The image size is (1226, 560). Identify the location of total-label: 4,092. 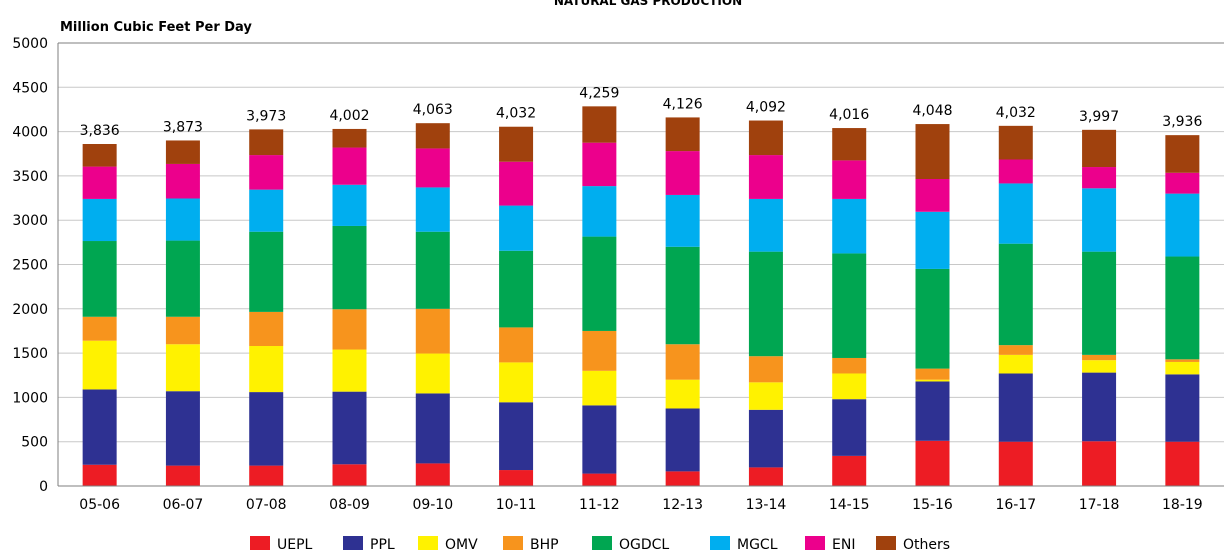
(766, 108).